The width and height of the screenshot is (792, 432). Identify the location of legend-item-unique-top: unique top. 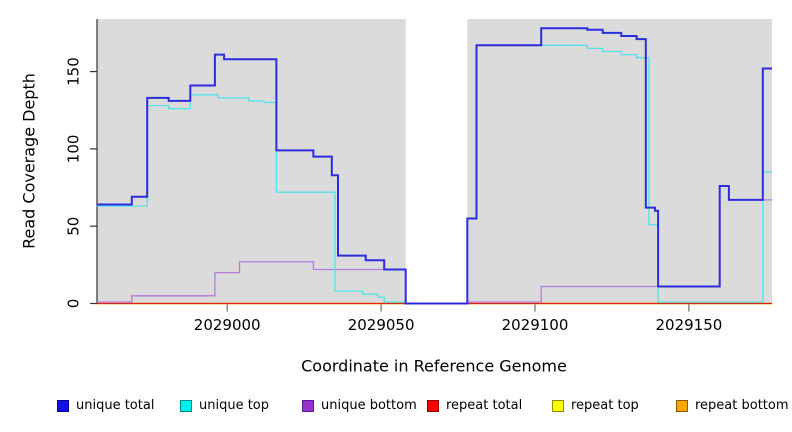
(224, 405).